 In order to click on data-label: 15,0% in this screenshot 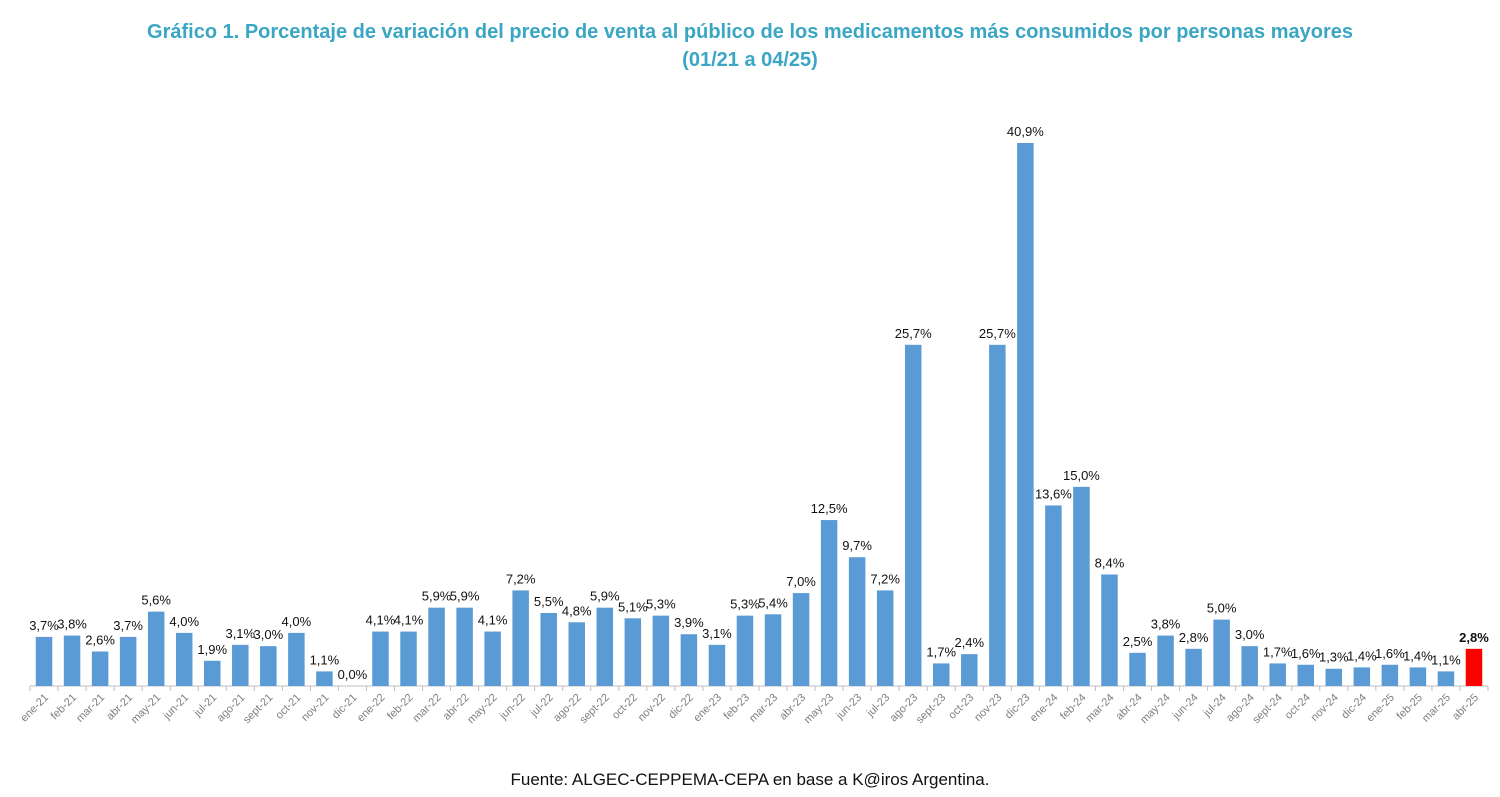, I will do `click(1081, 475)`.